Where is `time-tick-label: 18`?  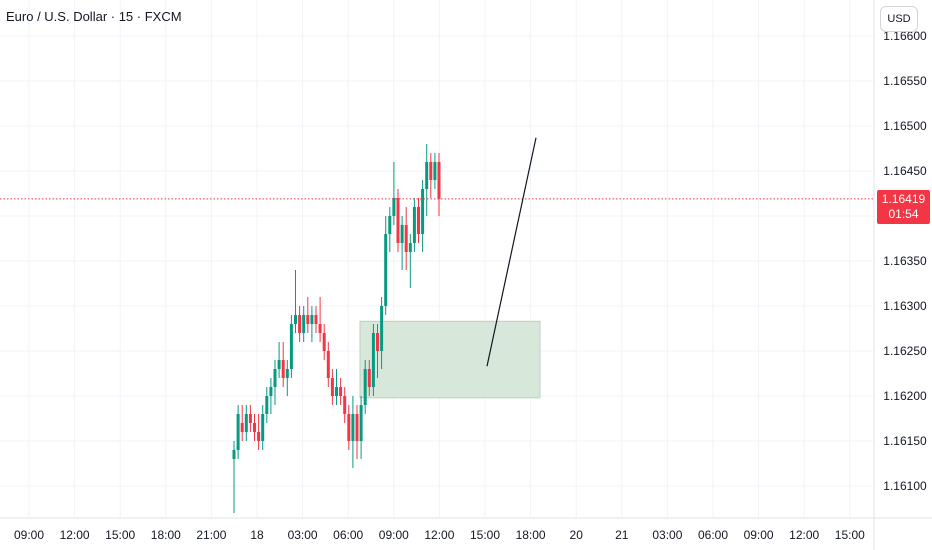
time-tick-label: 18 is located at coordinates (257, 535).